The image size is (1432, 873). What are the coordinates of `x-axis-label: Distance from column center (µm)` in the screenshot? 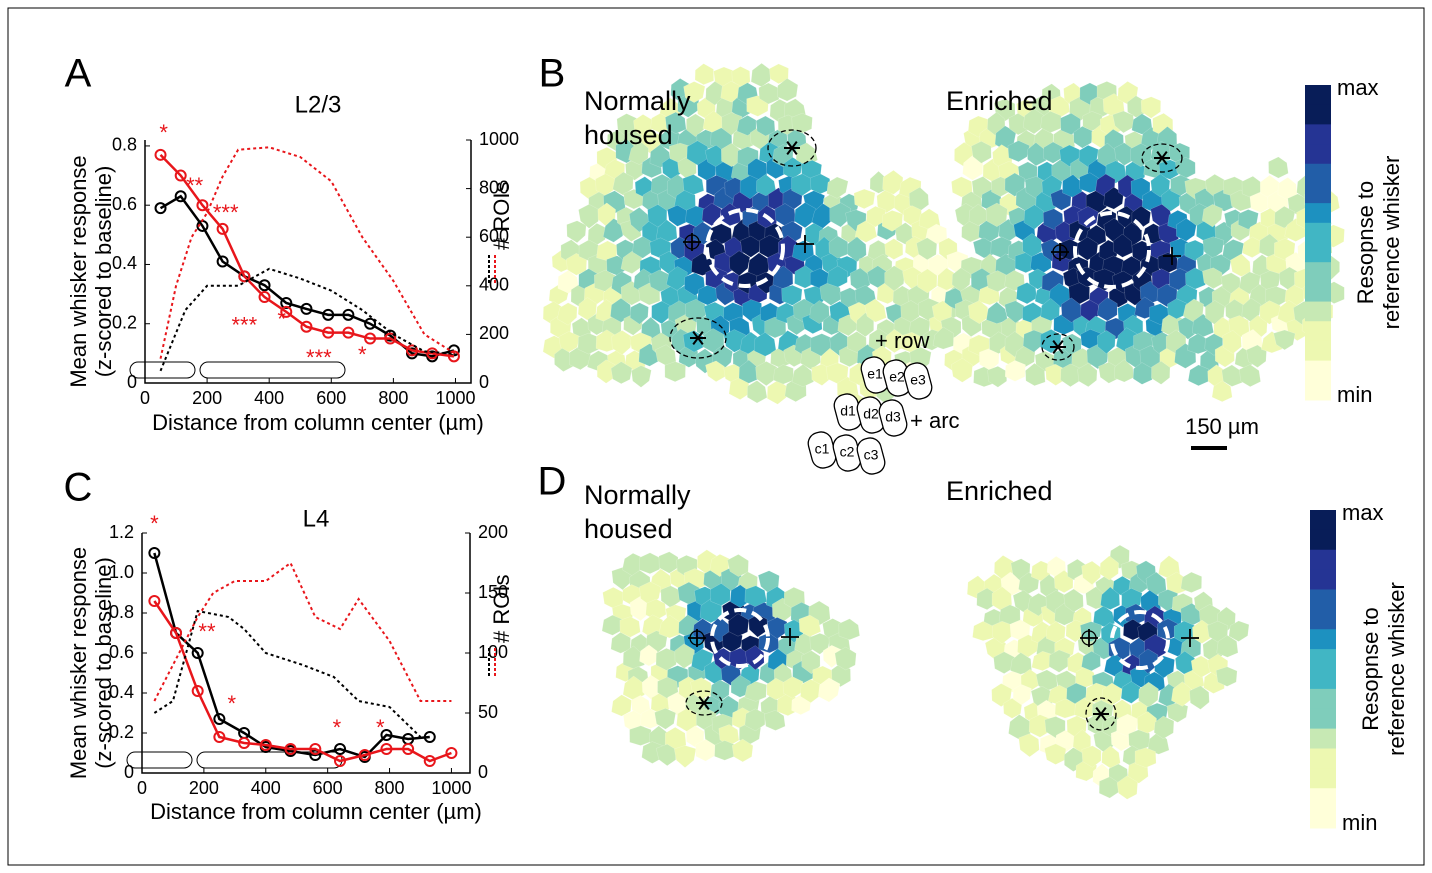 It's located at (318, 422).